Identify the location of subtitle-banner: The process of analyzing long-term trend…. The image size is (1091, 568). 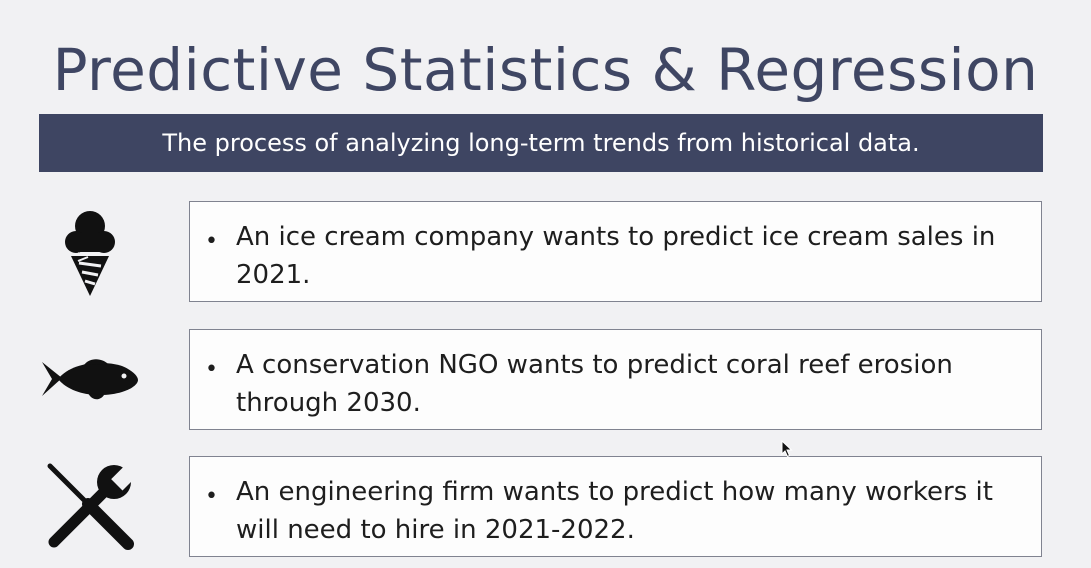
(541, 143).